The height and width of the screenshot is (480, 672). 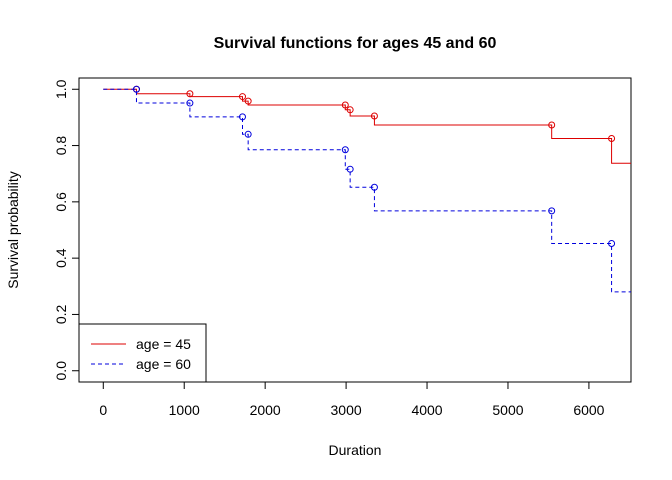 I want to click on y-tick-label: 0.0, so click(x=61, y=371).